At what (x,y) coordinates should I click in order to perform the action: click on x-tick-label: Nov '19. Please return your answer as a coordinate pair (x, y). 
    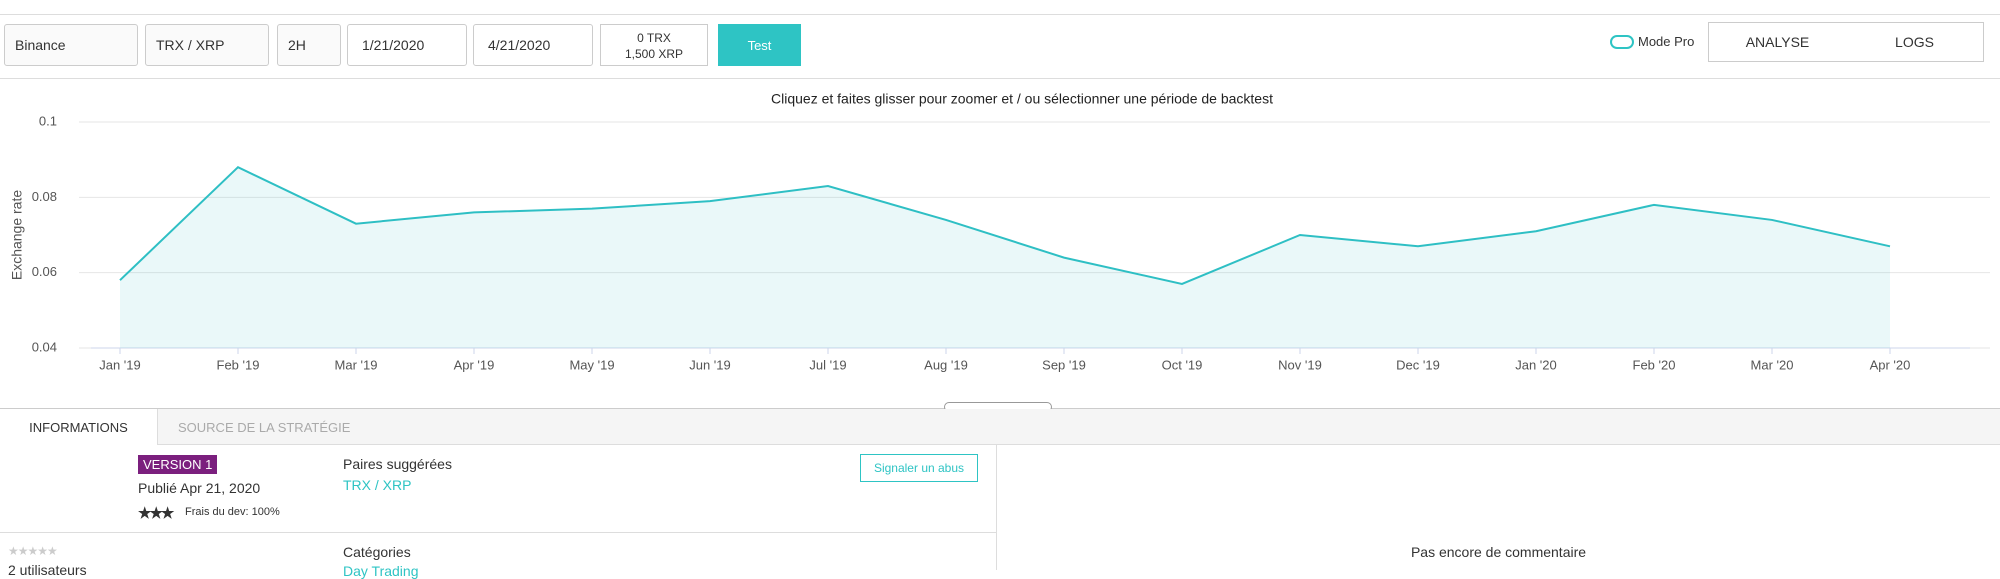
    Looking at the image, I should click on (1300, 364).